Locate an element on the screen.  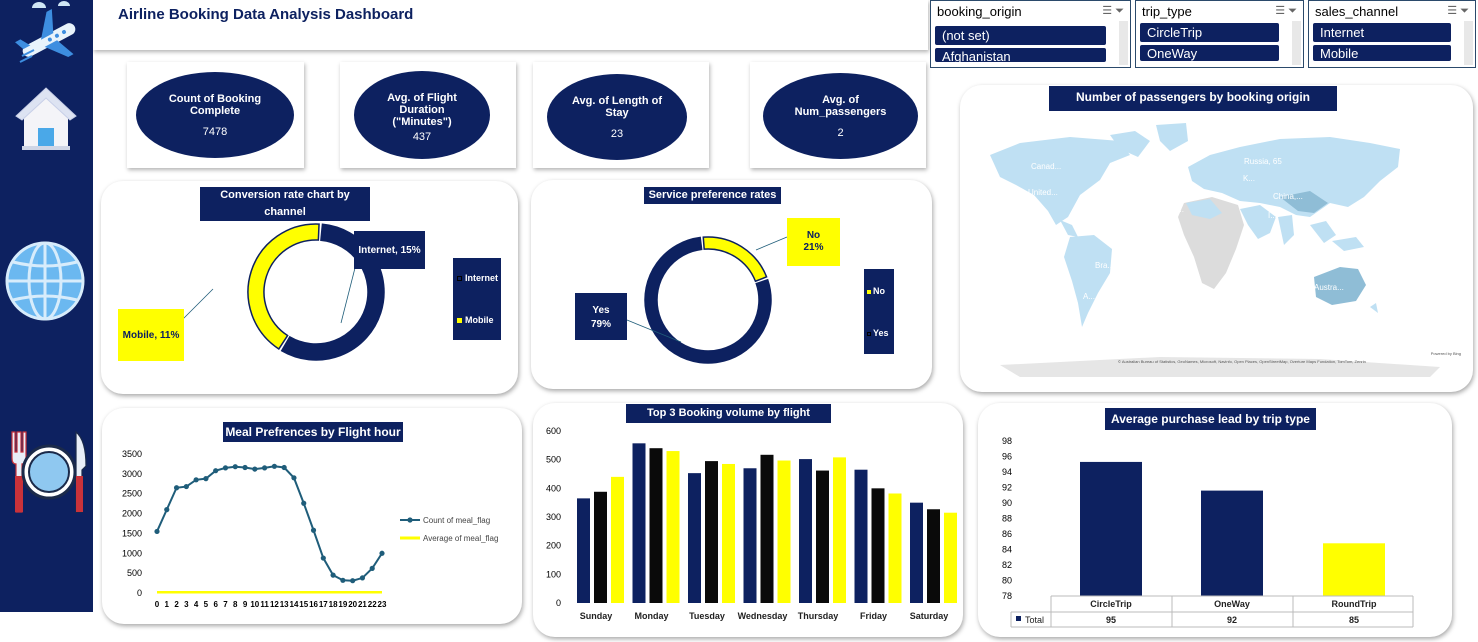
slicer-item: OneWay is located at coordinates (1209, 53).